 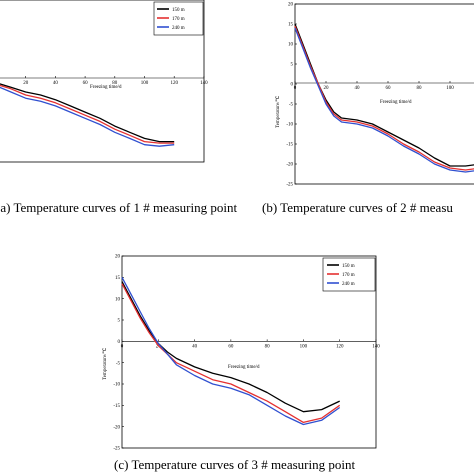 What do you see at coordinates (159, 346) in the screenshot?
I see `panel-c-x-tick-label: 20` at bounding box center [159, 346].